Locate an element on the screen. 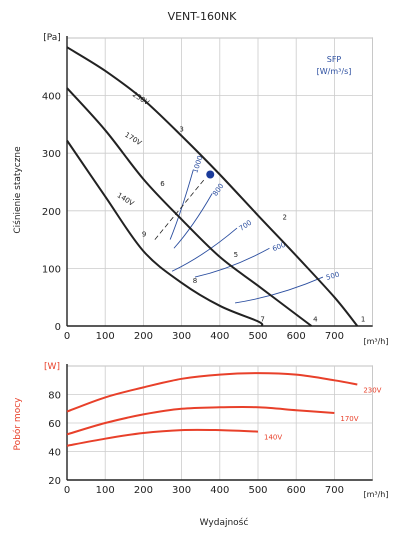 The width and height of the screenshot is (404, 535). pressure-unit-label: [Pa] is located at coordinates (52, 38).